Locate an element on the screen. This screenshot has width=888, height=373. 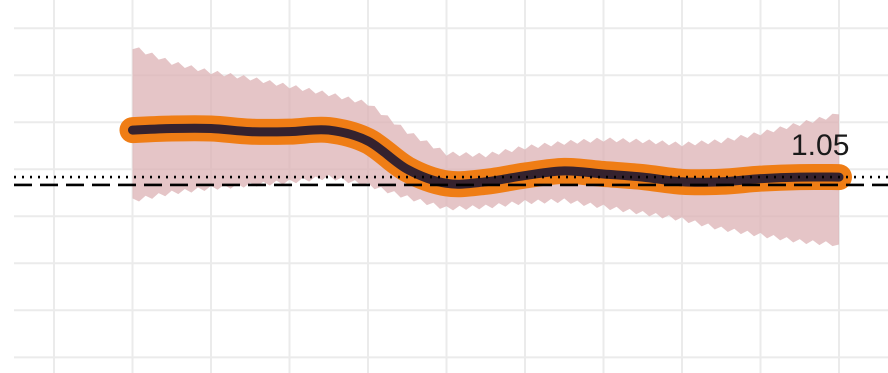
end-value-label: 1.05 is located at coordinates (820, 145).